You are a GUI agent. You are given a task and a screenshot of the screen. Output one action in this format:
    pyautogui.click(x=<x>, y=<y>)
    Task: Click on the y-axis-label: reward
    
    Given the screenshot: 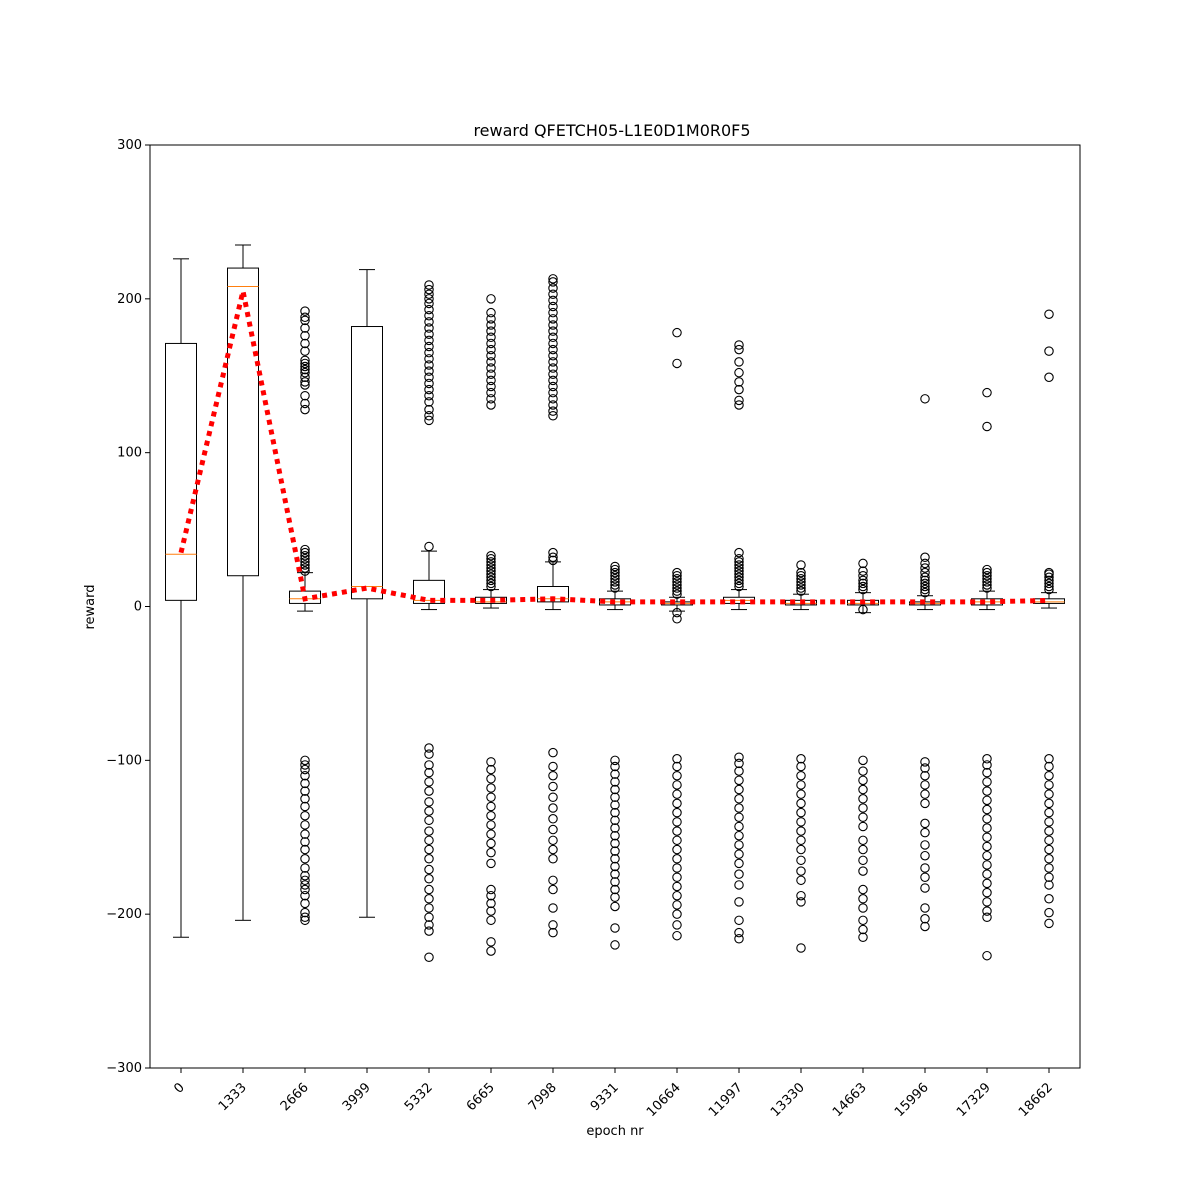 What is the action you would take?
    pyautogui.click(x=90, y=606)
    